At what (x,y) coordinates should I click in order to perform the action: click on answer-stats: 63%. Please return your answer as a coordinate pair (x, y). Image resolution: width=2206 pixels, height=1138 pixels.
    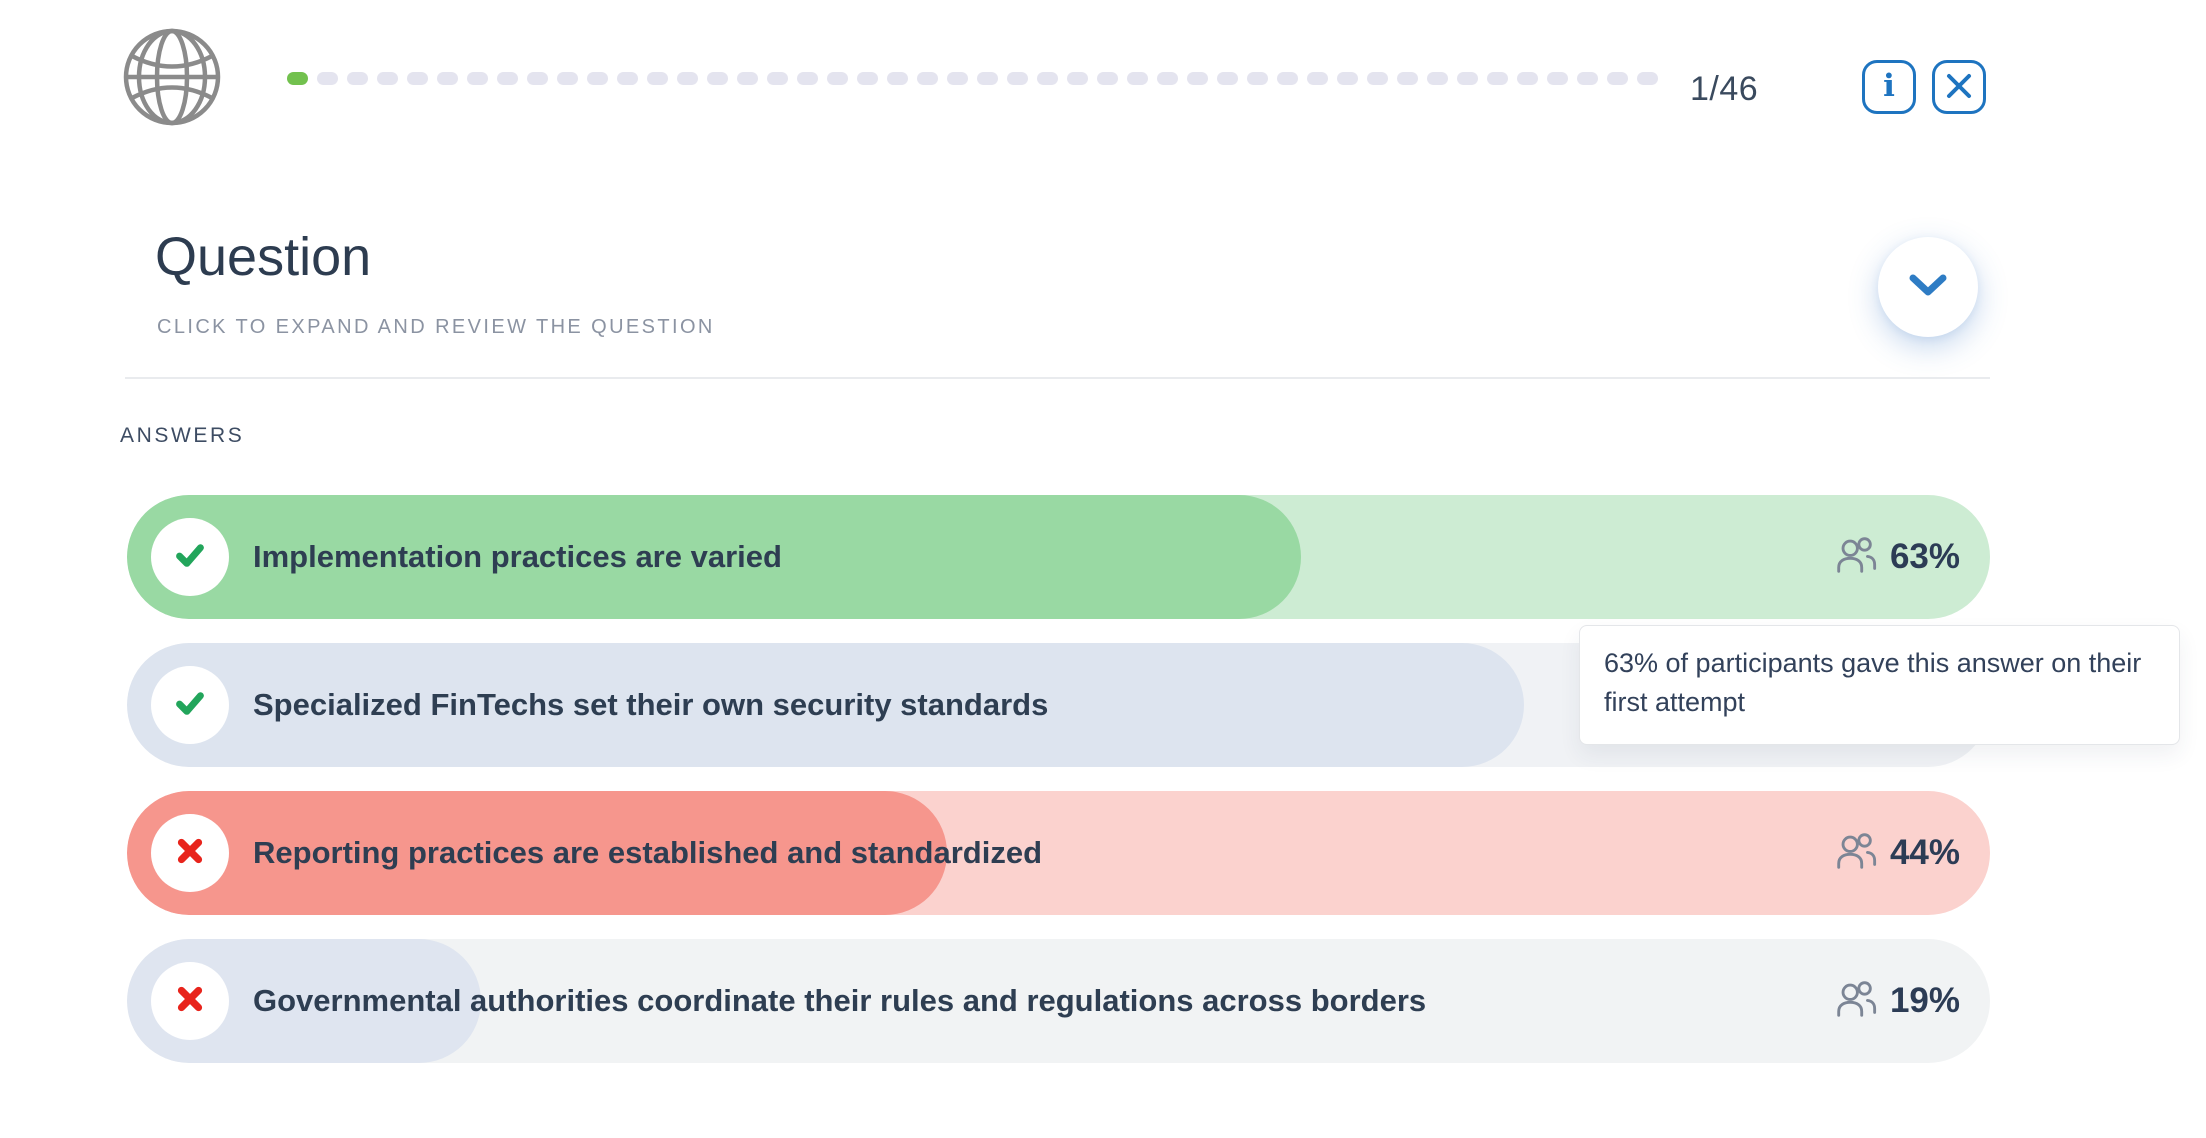
    Looking at the image, I should click on (1896, 557).